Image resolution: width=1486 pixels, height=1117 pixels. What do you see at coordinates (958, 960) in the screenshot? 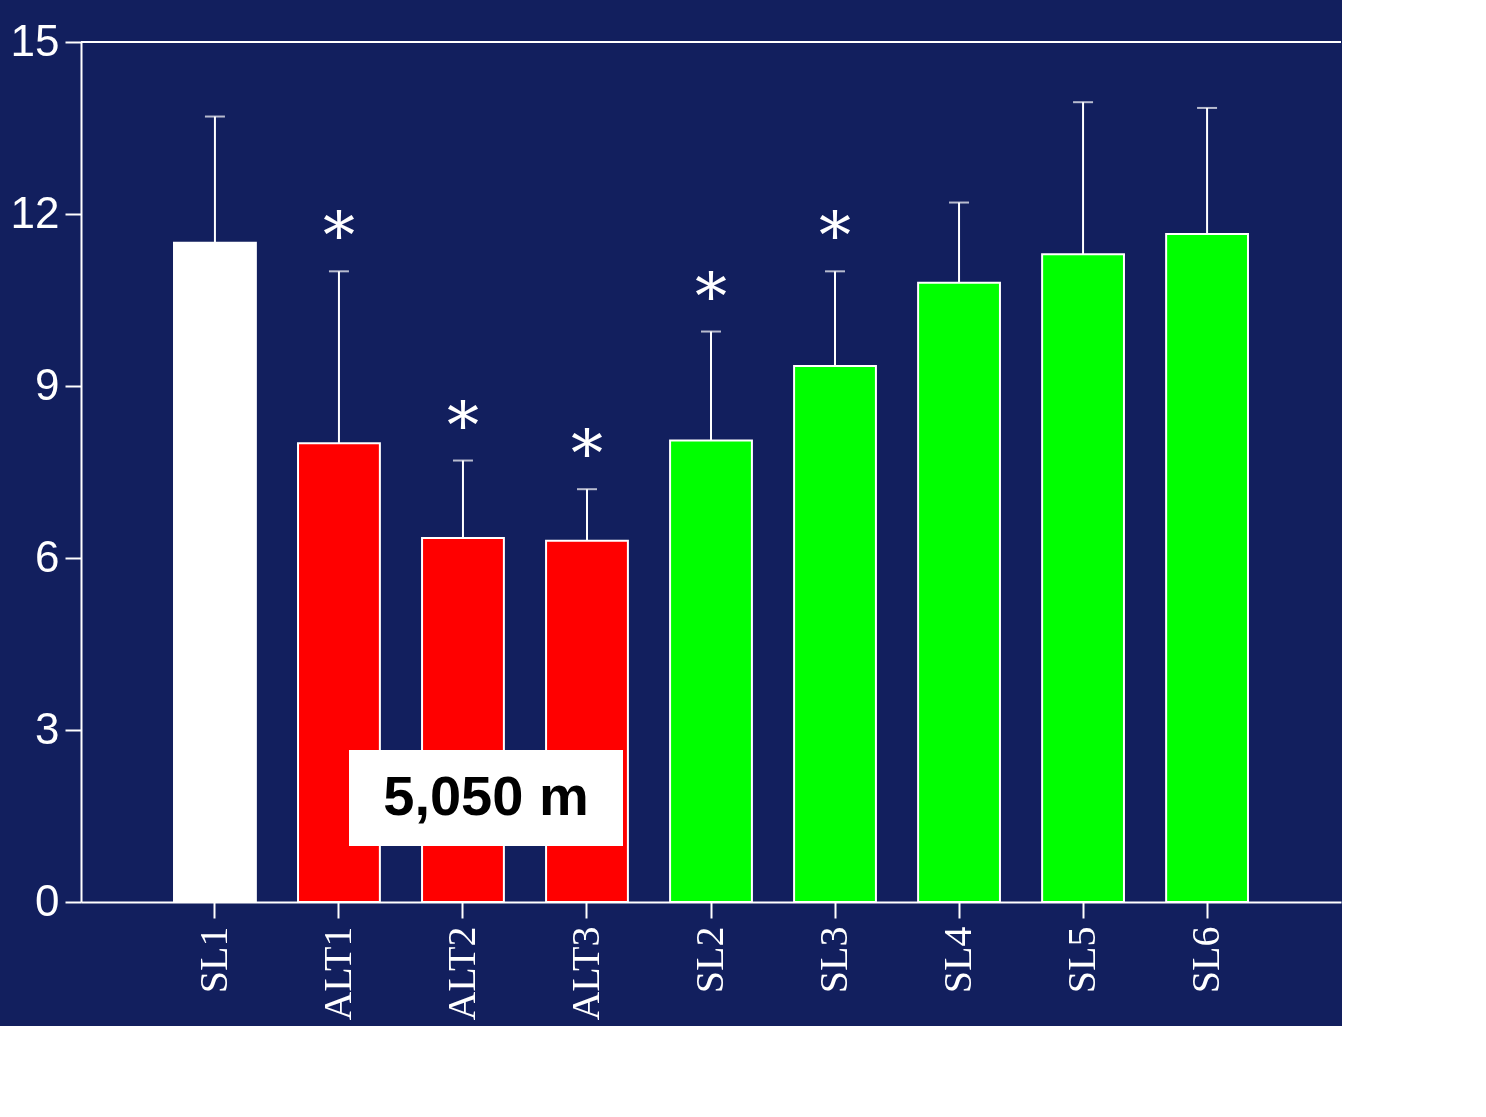
I see `x-tick-label: SL4` at bounding box center [958, 960].